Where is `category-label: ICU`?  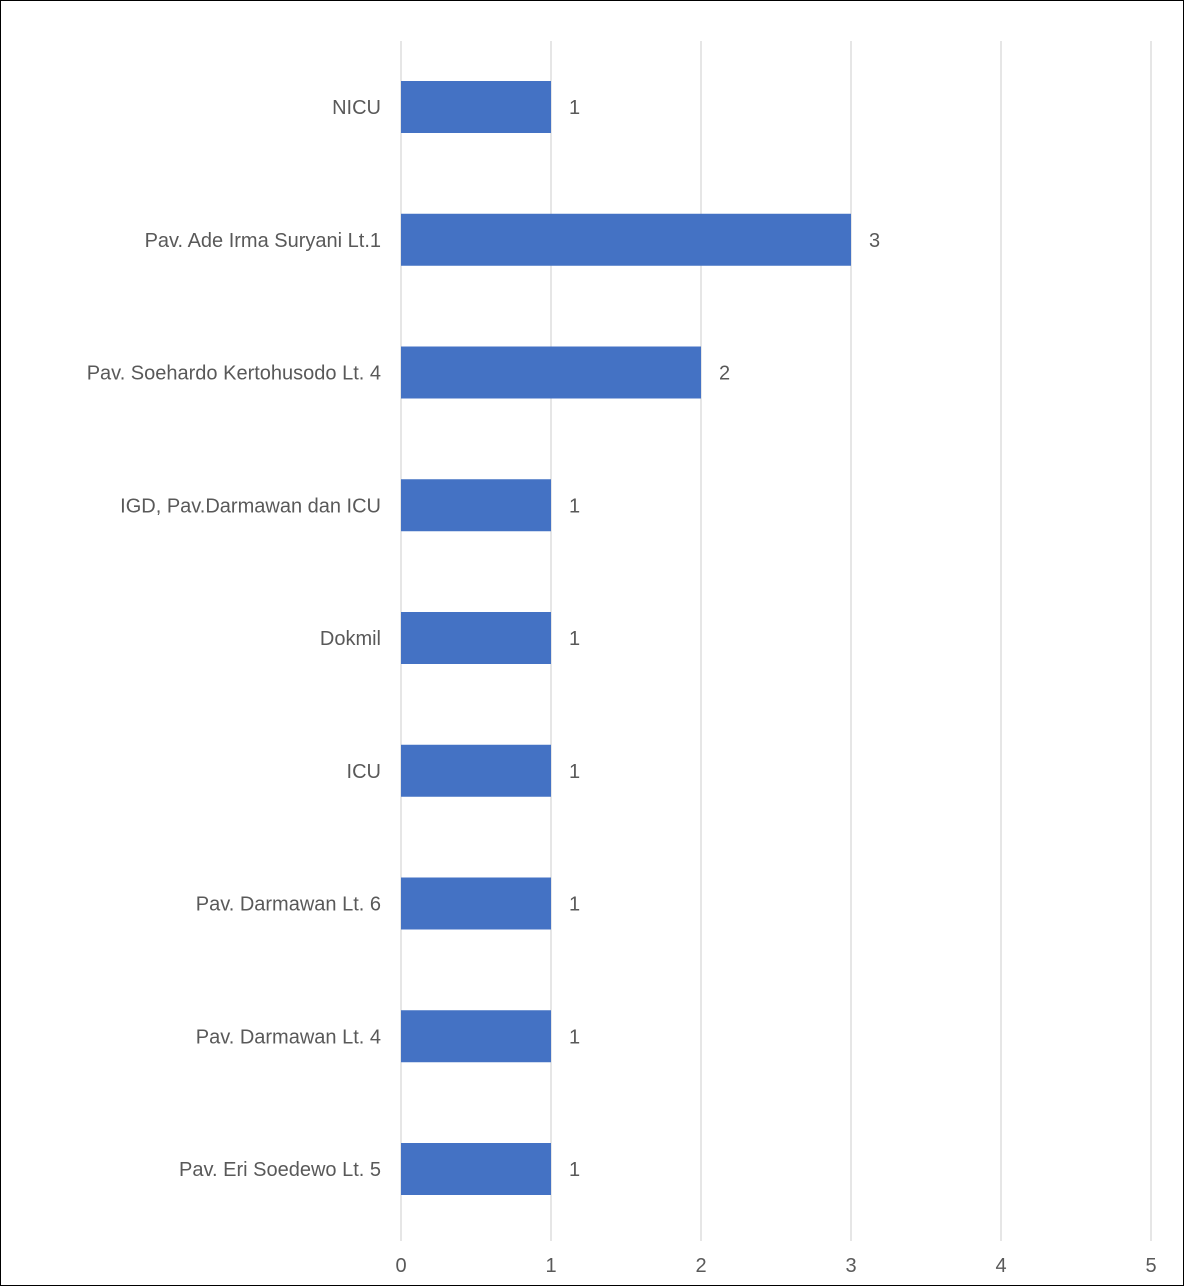
category-label: ICU is located at coordinates (364, 772).